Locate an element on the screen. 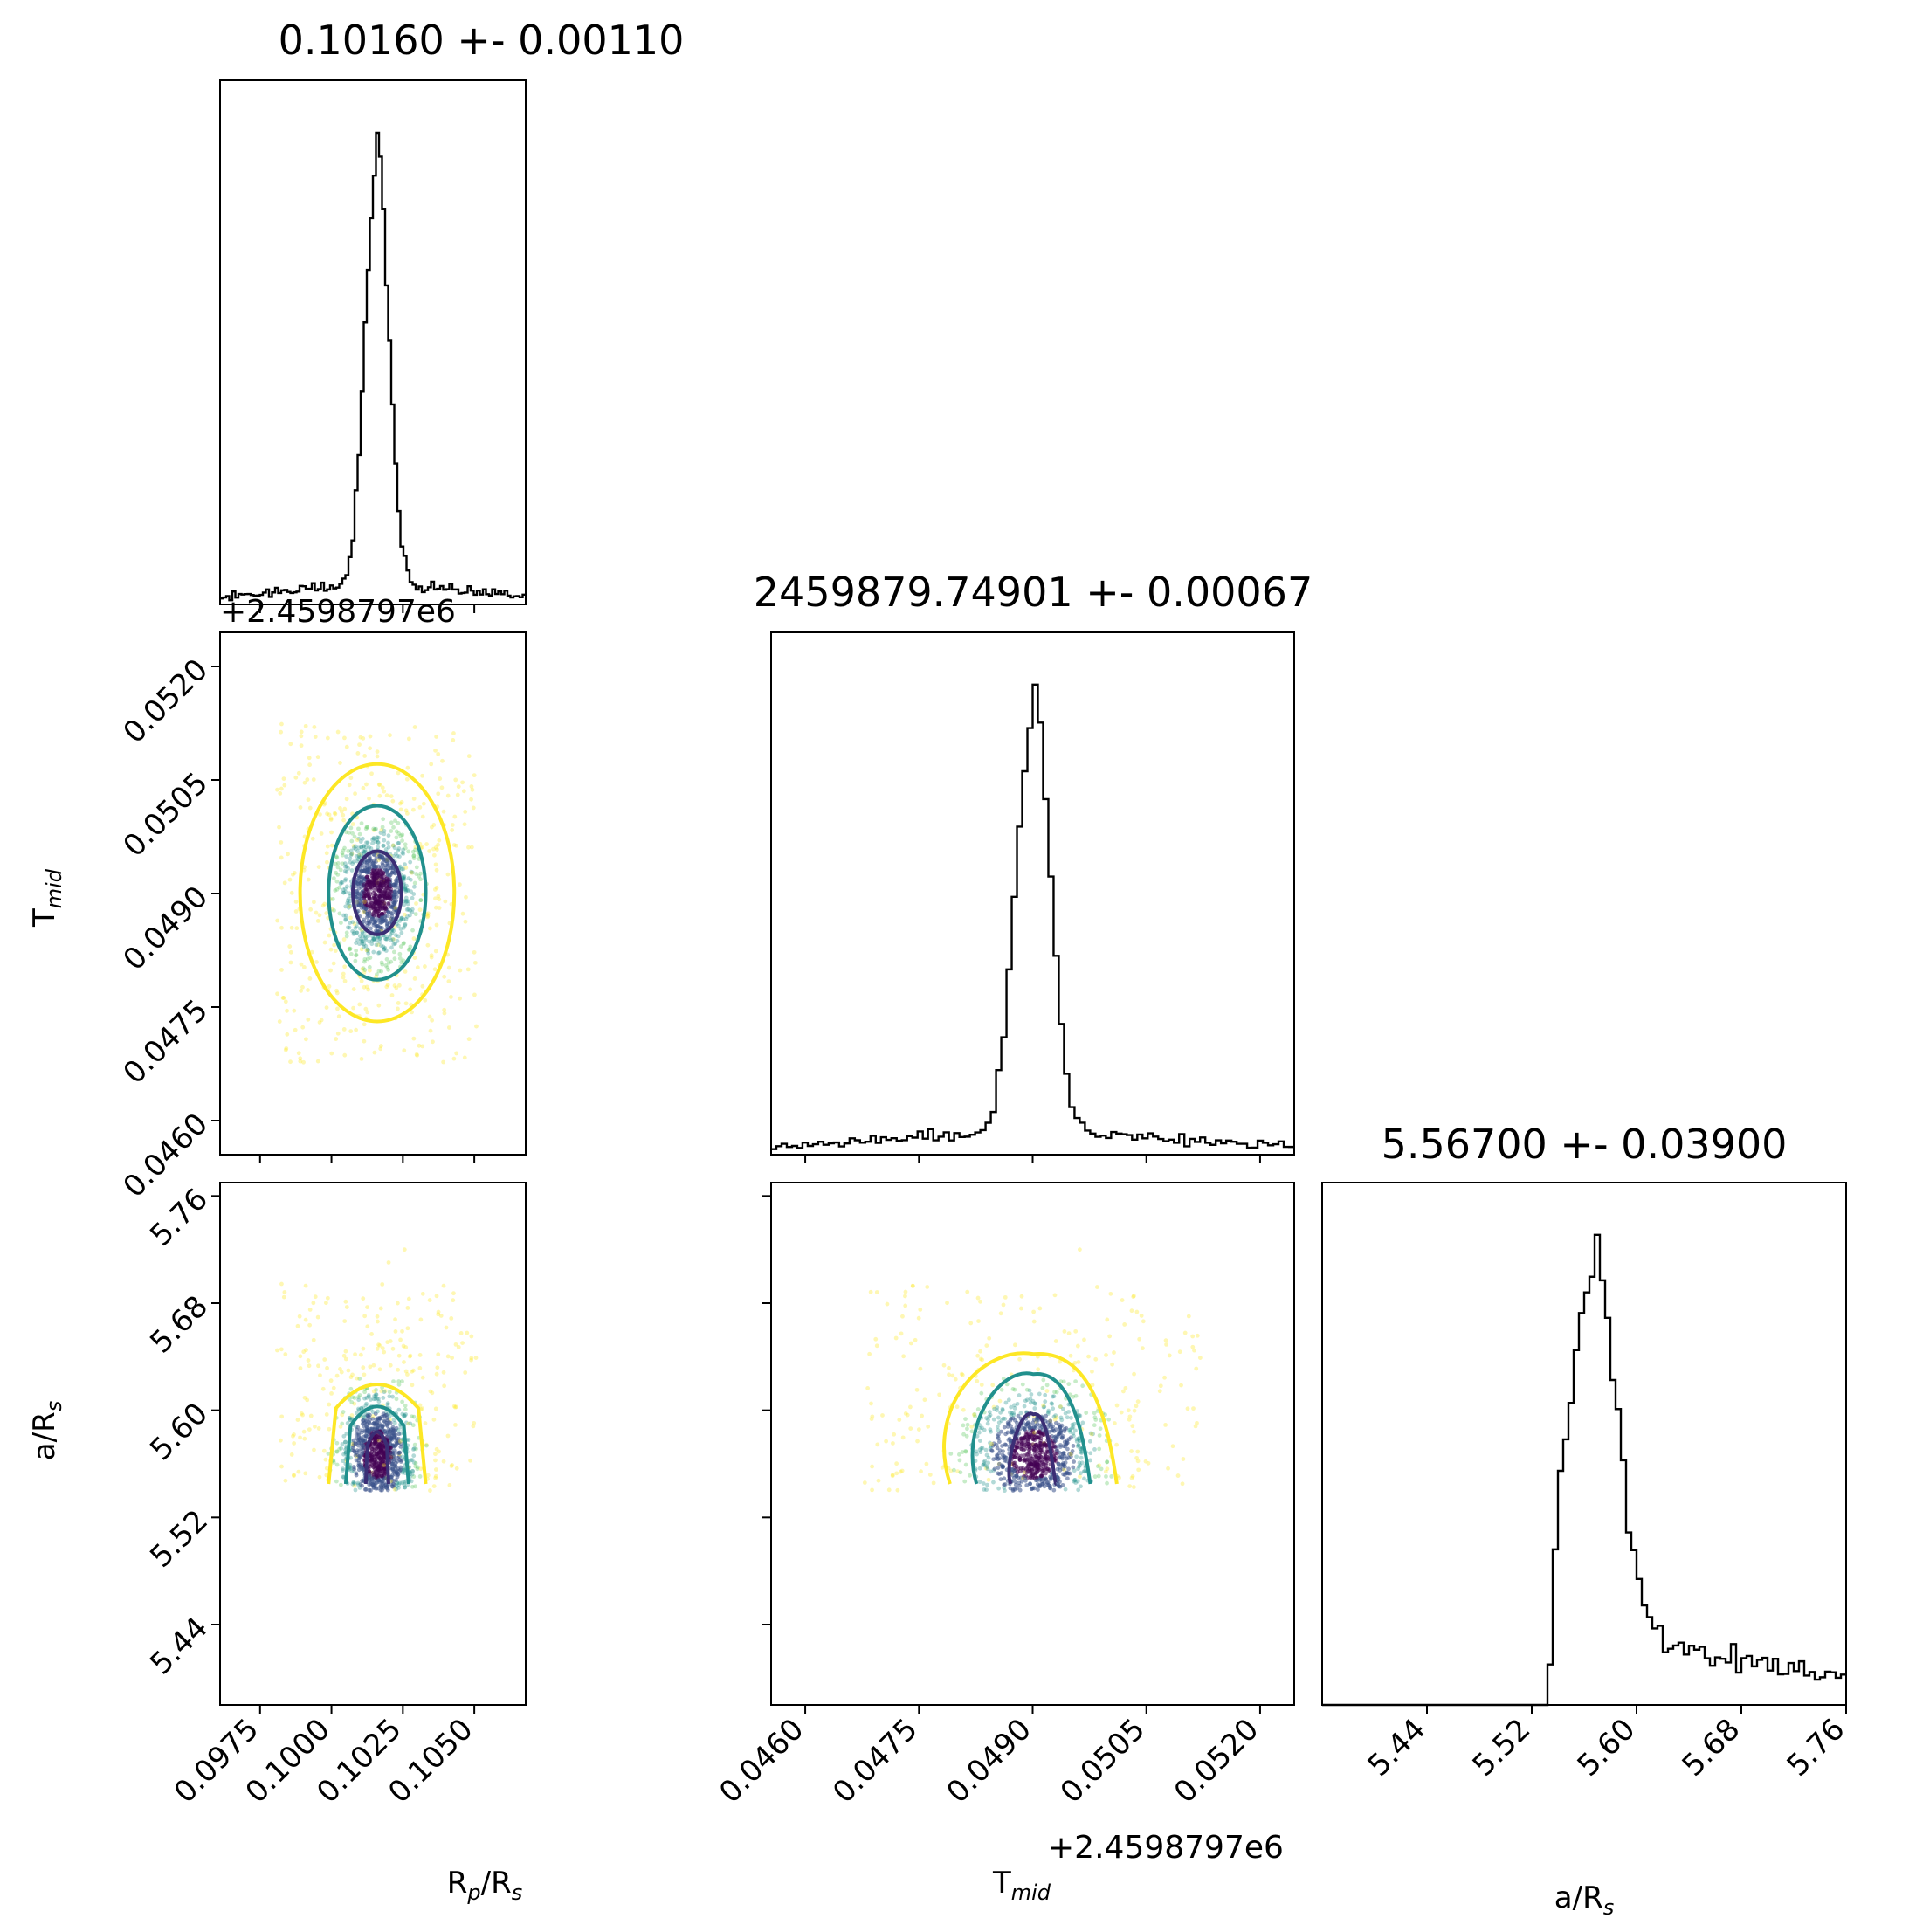  ylabel-tmid: Tmid is located at coordinates (46, 898).